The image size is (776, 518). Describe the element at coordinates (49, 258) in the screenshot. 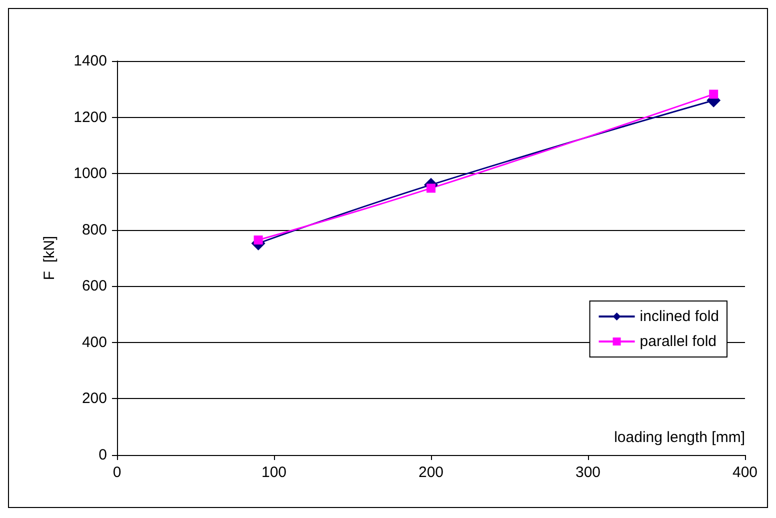

I see `y-axis-title: F [kN]` at that location.